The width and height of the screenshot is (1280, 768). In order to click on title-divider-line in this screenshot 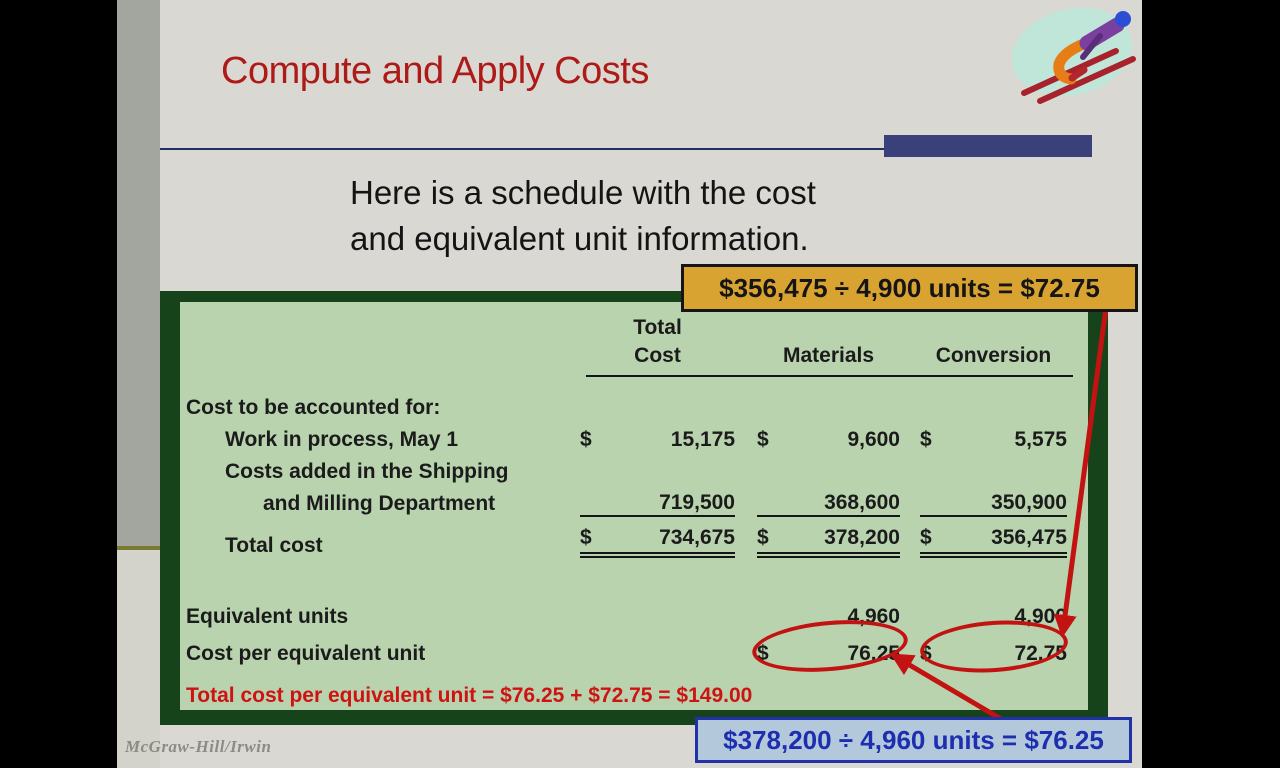, I will do `click(626, 149)`.